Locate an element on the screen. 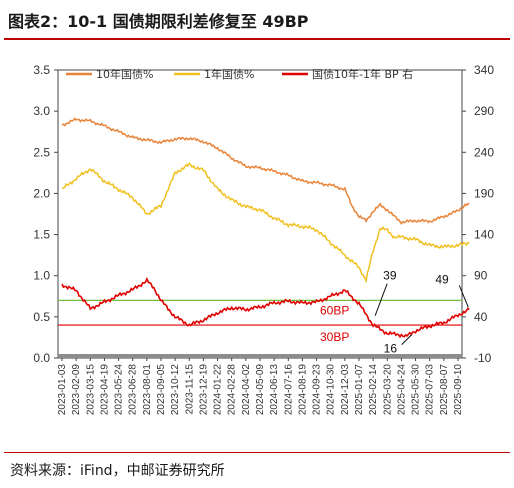  x-tick-label: 2023-01-03 is located at coordinates (62, 390).